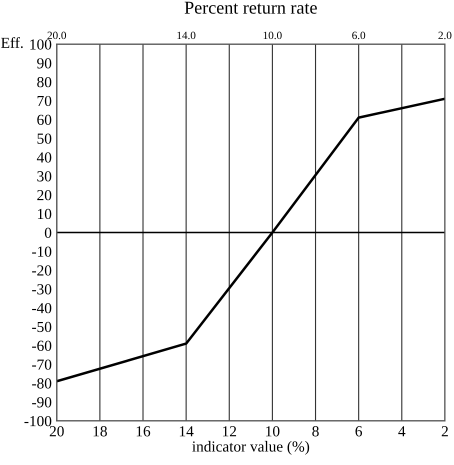 The height and width of the screenshot is (465, 454). Describe the element at coordinates (42, 345) in the screenshot. I see `y-tick-label: -60` at that location.